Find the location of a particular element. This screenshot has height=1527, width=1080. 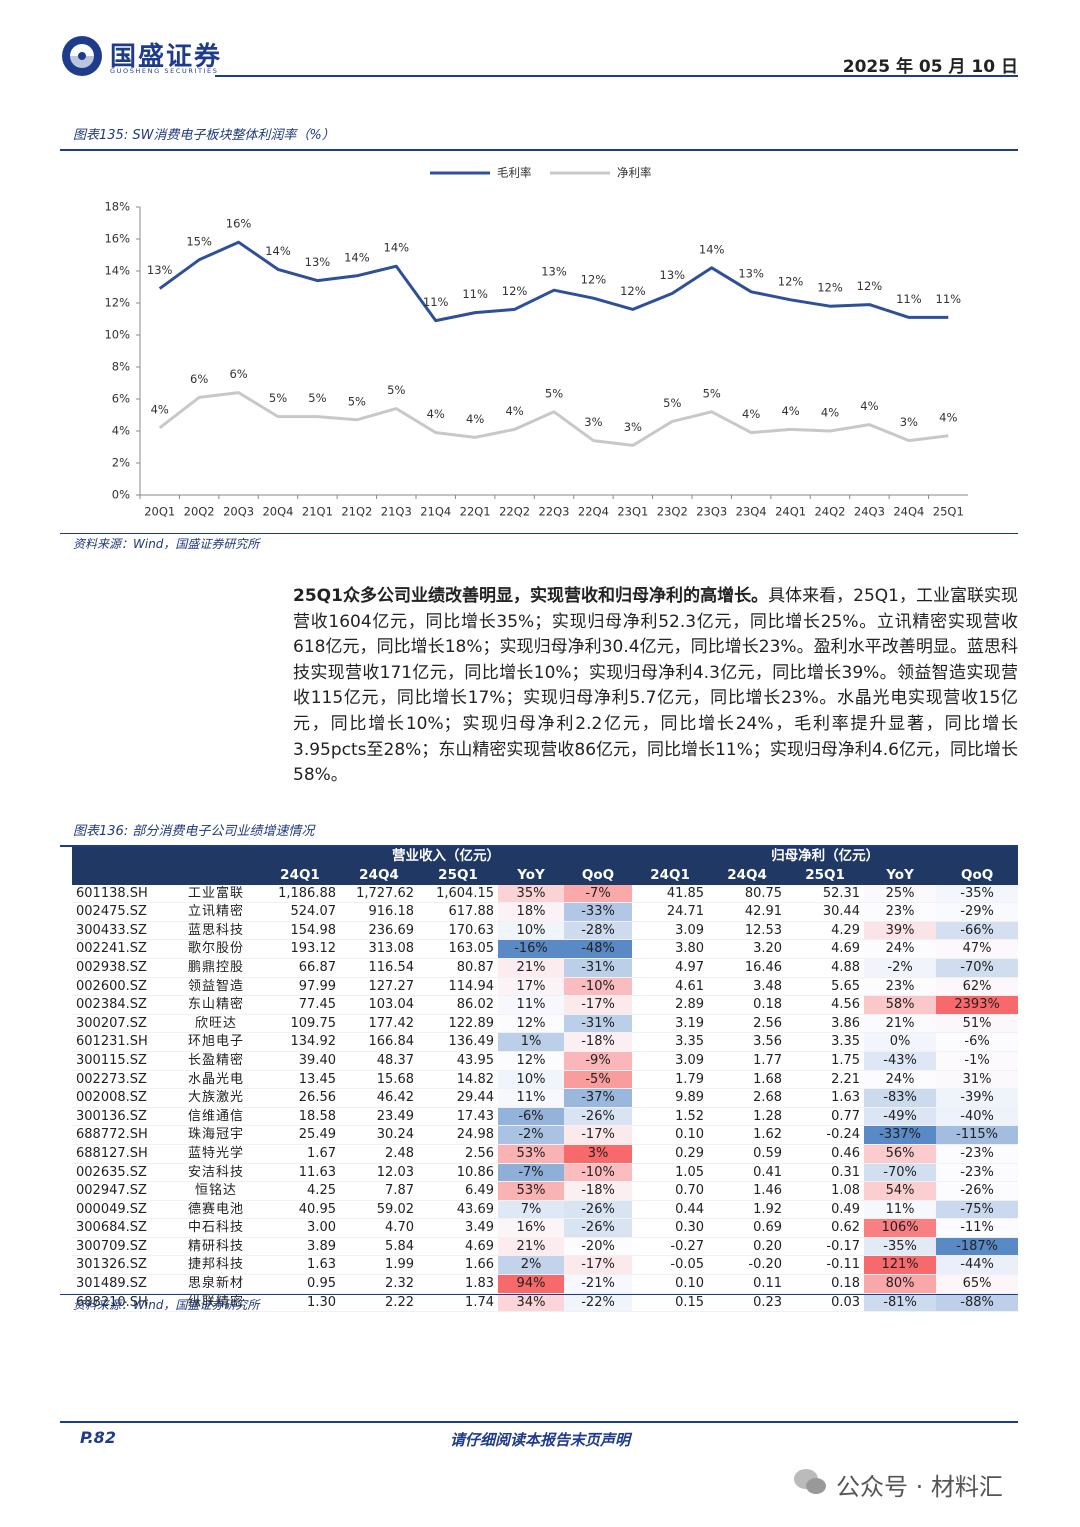

wechat-icon is located at coordinates (810, 1481).